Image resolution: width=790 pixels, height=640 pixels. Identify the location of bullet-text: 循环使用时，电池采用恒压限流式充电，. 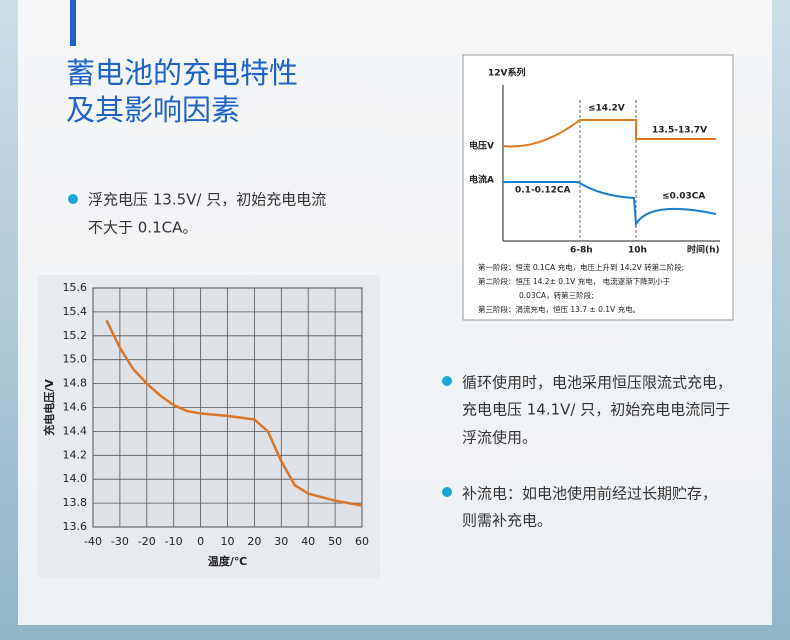
(597, 383).